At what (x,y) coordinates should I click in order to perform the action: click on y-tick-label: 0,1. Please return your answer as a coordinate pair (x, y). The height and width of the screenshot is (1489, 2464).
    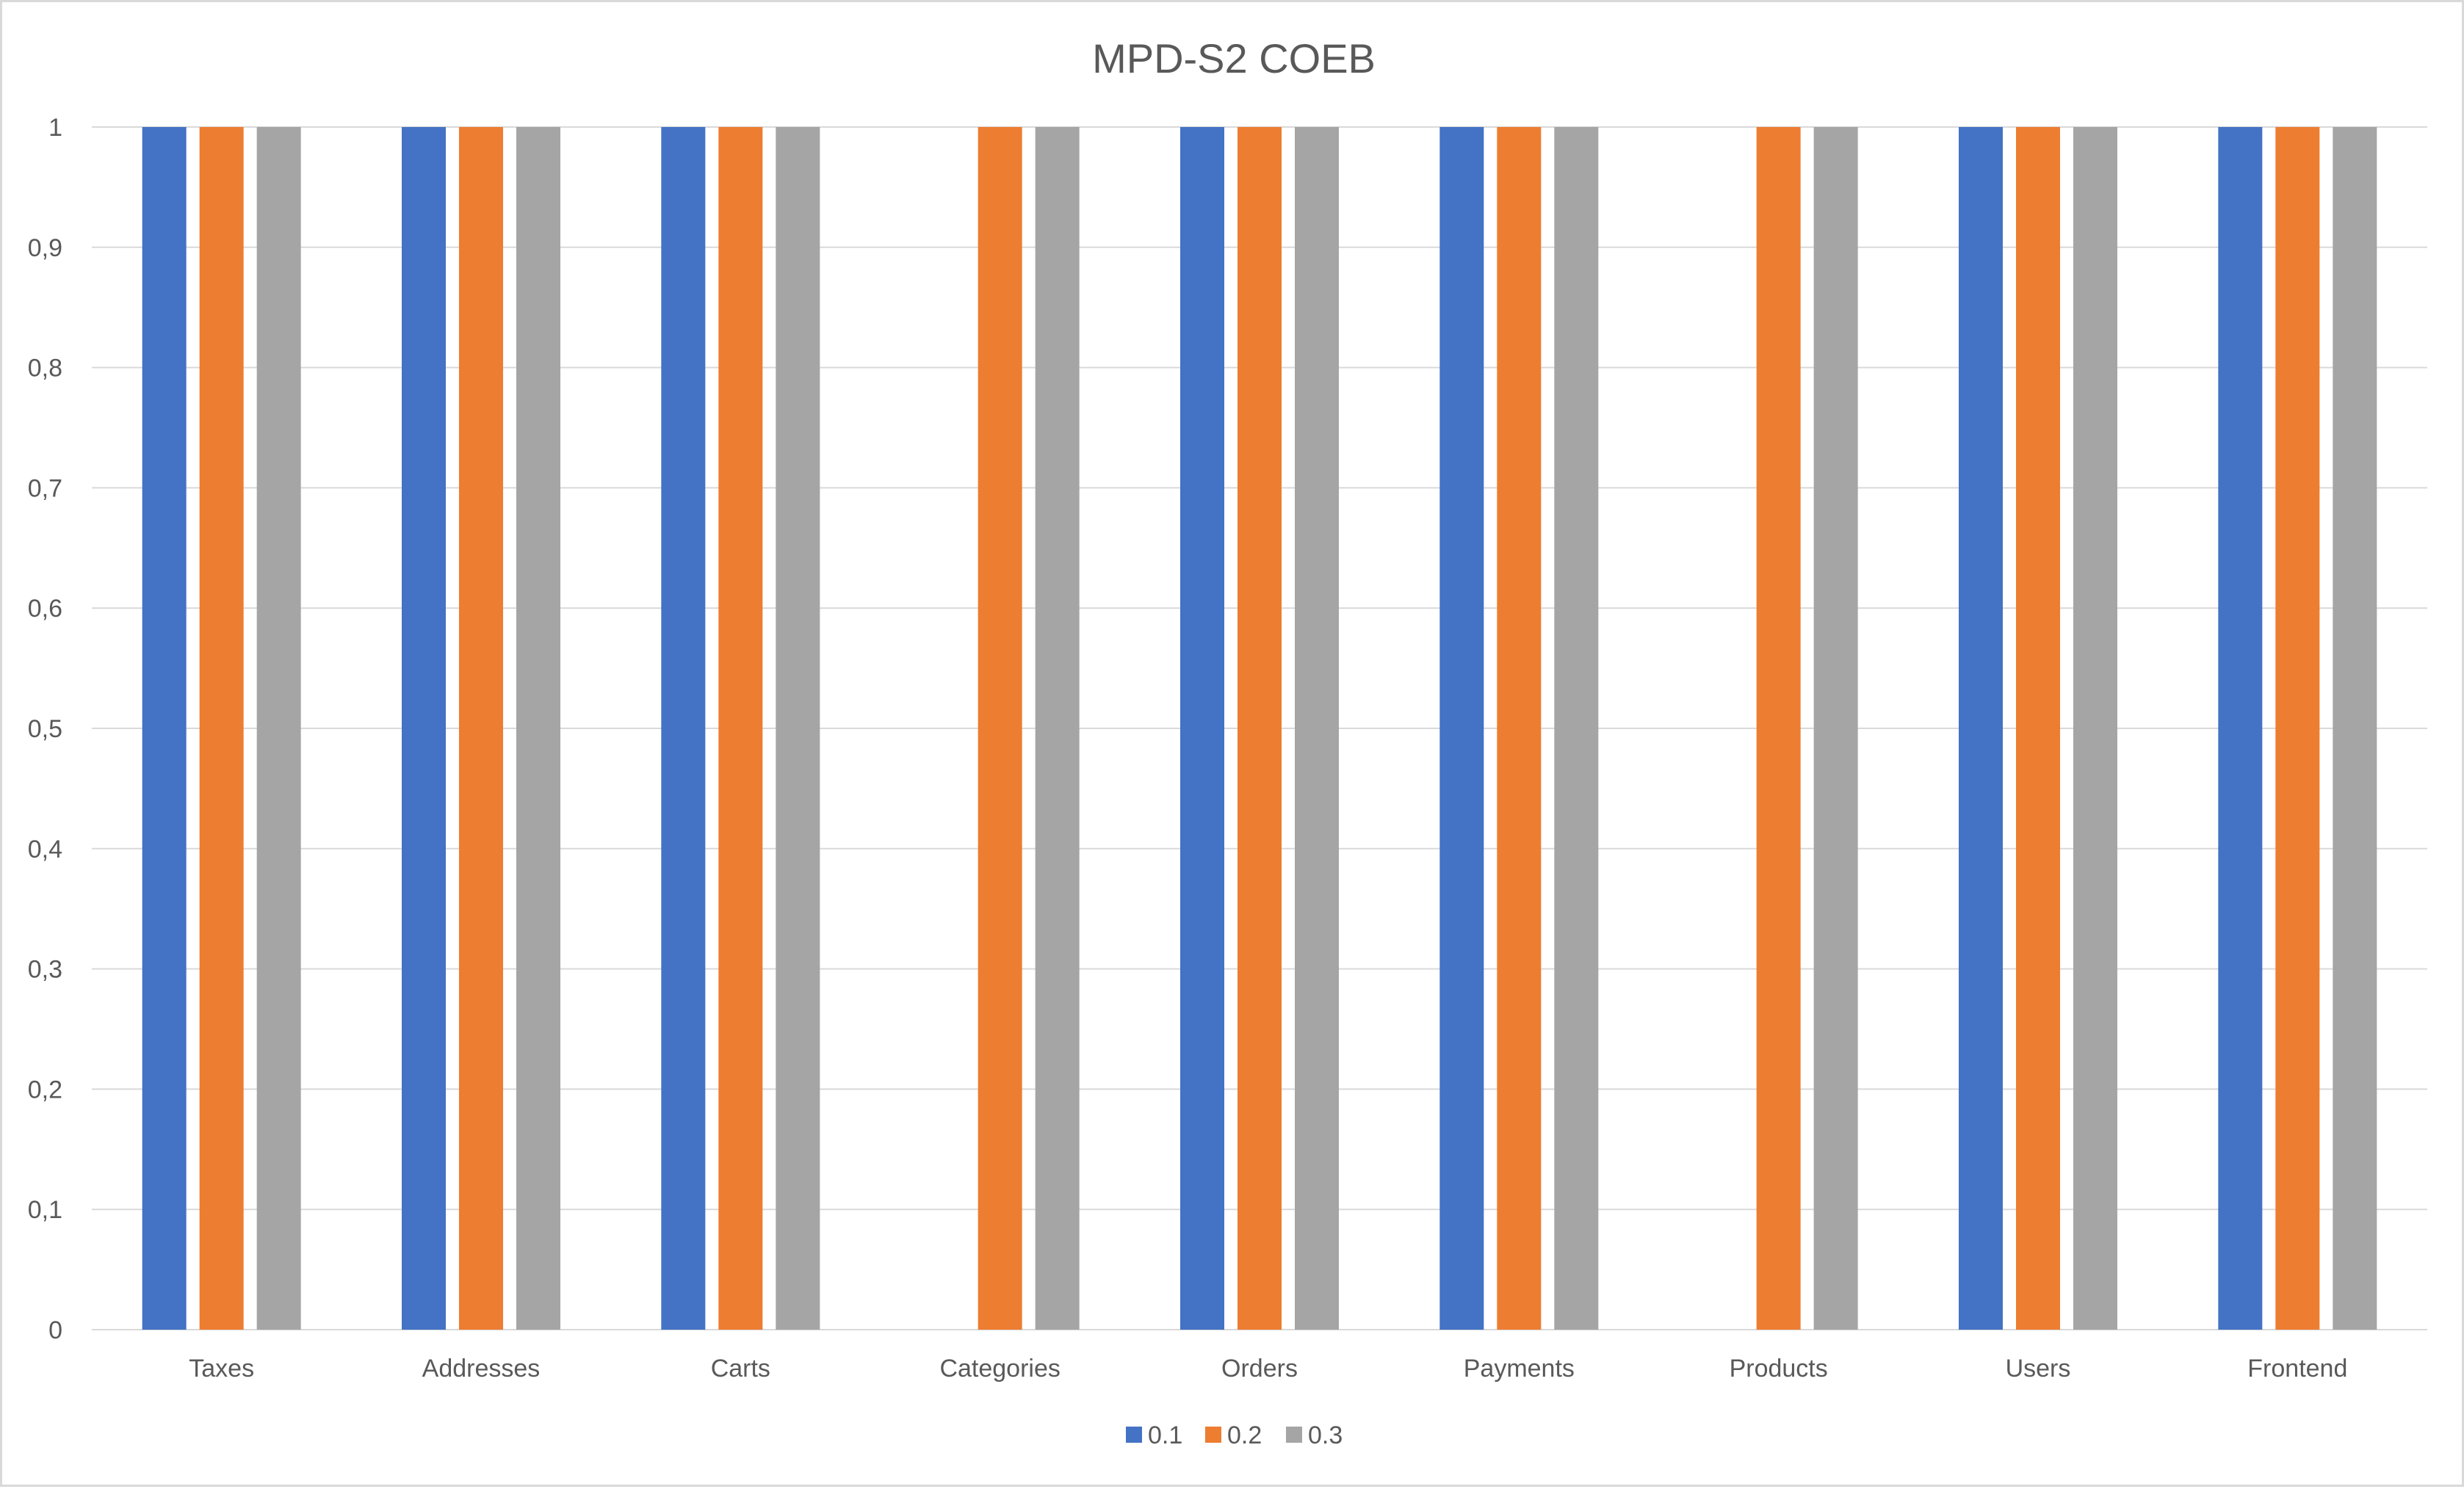
    Looking at the image, I should click on (45, 1210).